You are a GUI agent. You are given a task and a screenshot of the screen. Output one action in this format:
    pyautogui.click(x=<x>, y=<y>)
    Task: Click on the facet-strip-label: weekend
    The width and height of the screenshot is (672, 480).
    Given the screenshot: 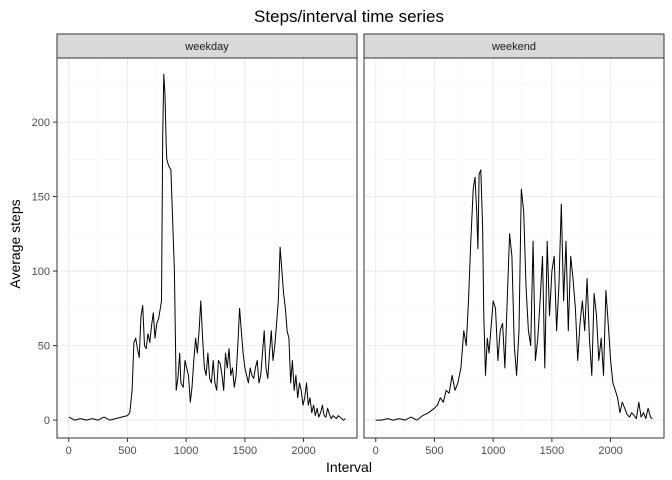 What is the action you would take?
    pyautogui.click(x=513, y=47)
    